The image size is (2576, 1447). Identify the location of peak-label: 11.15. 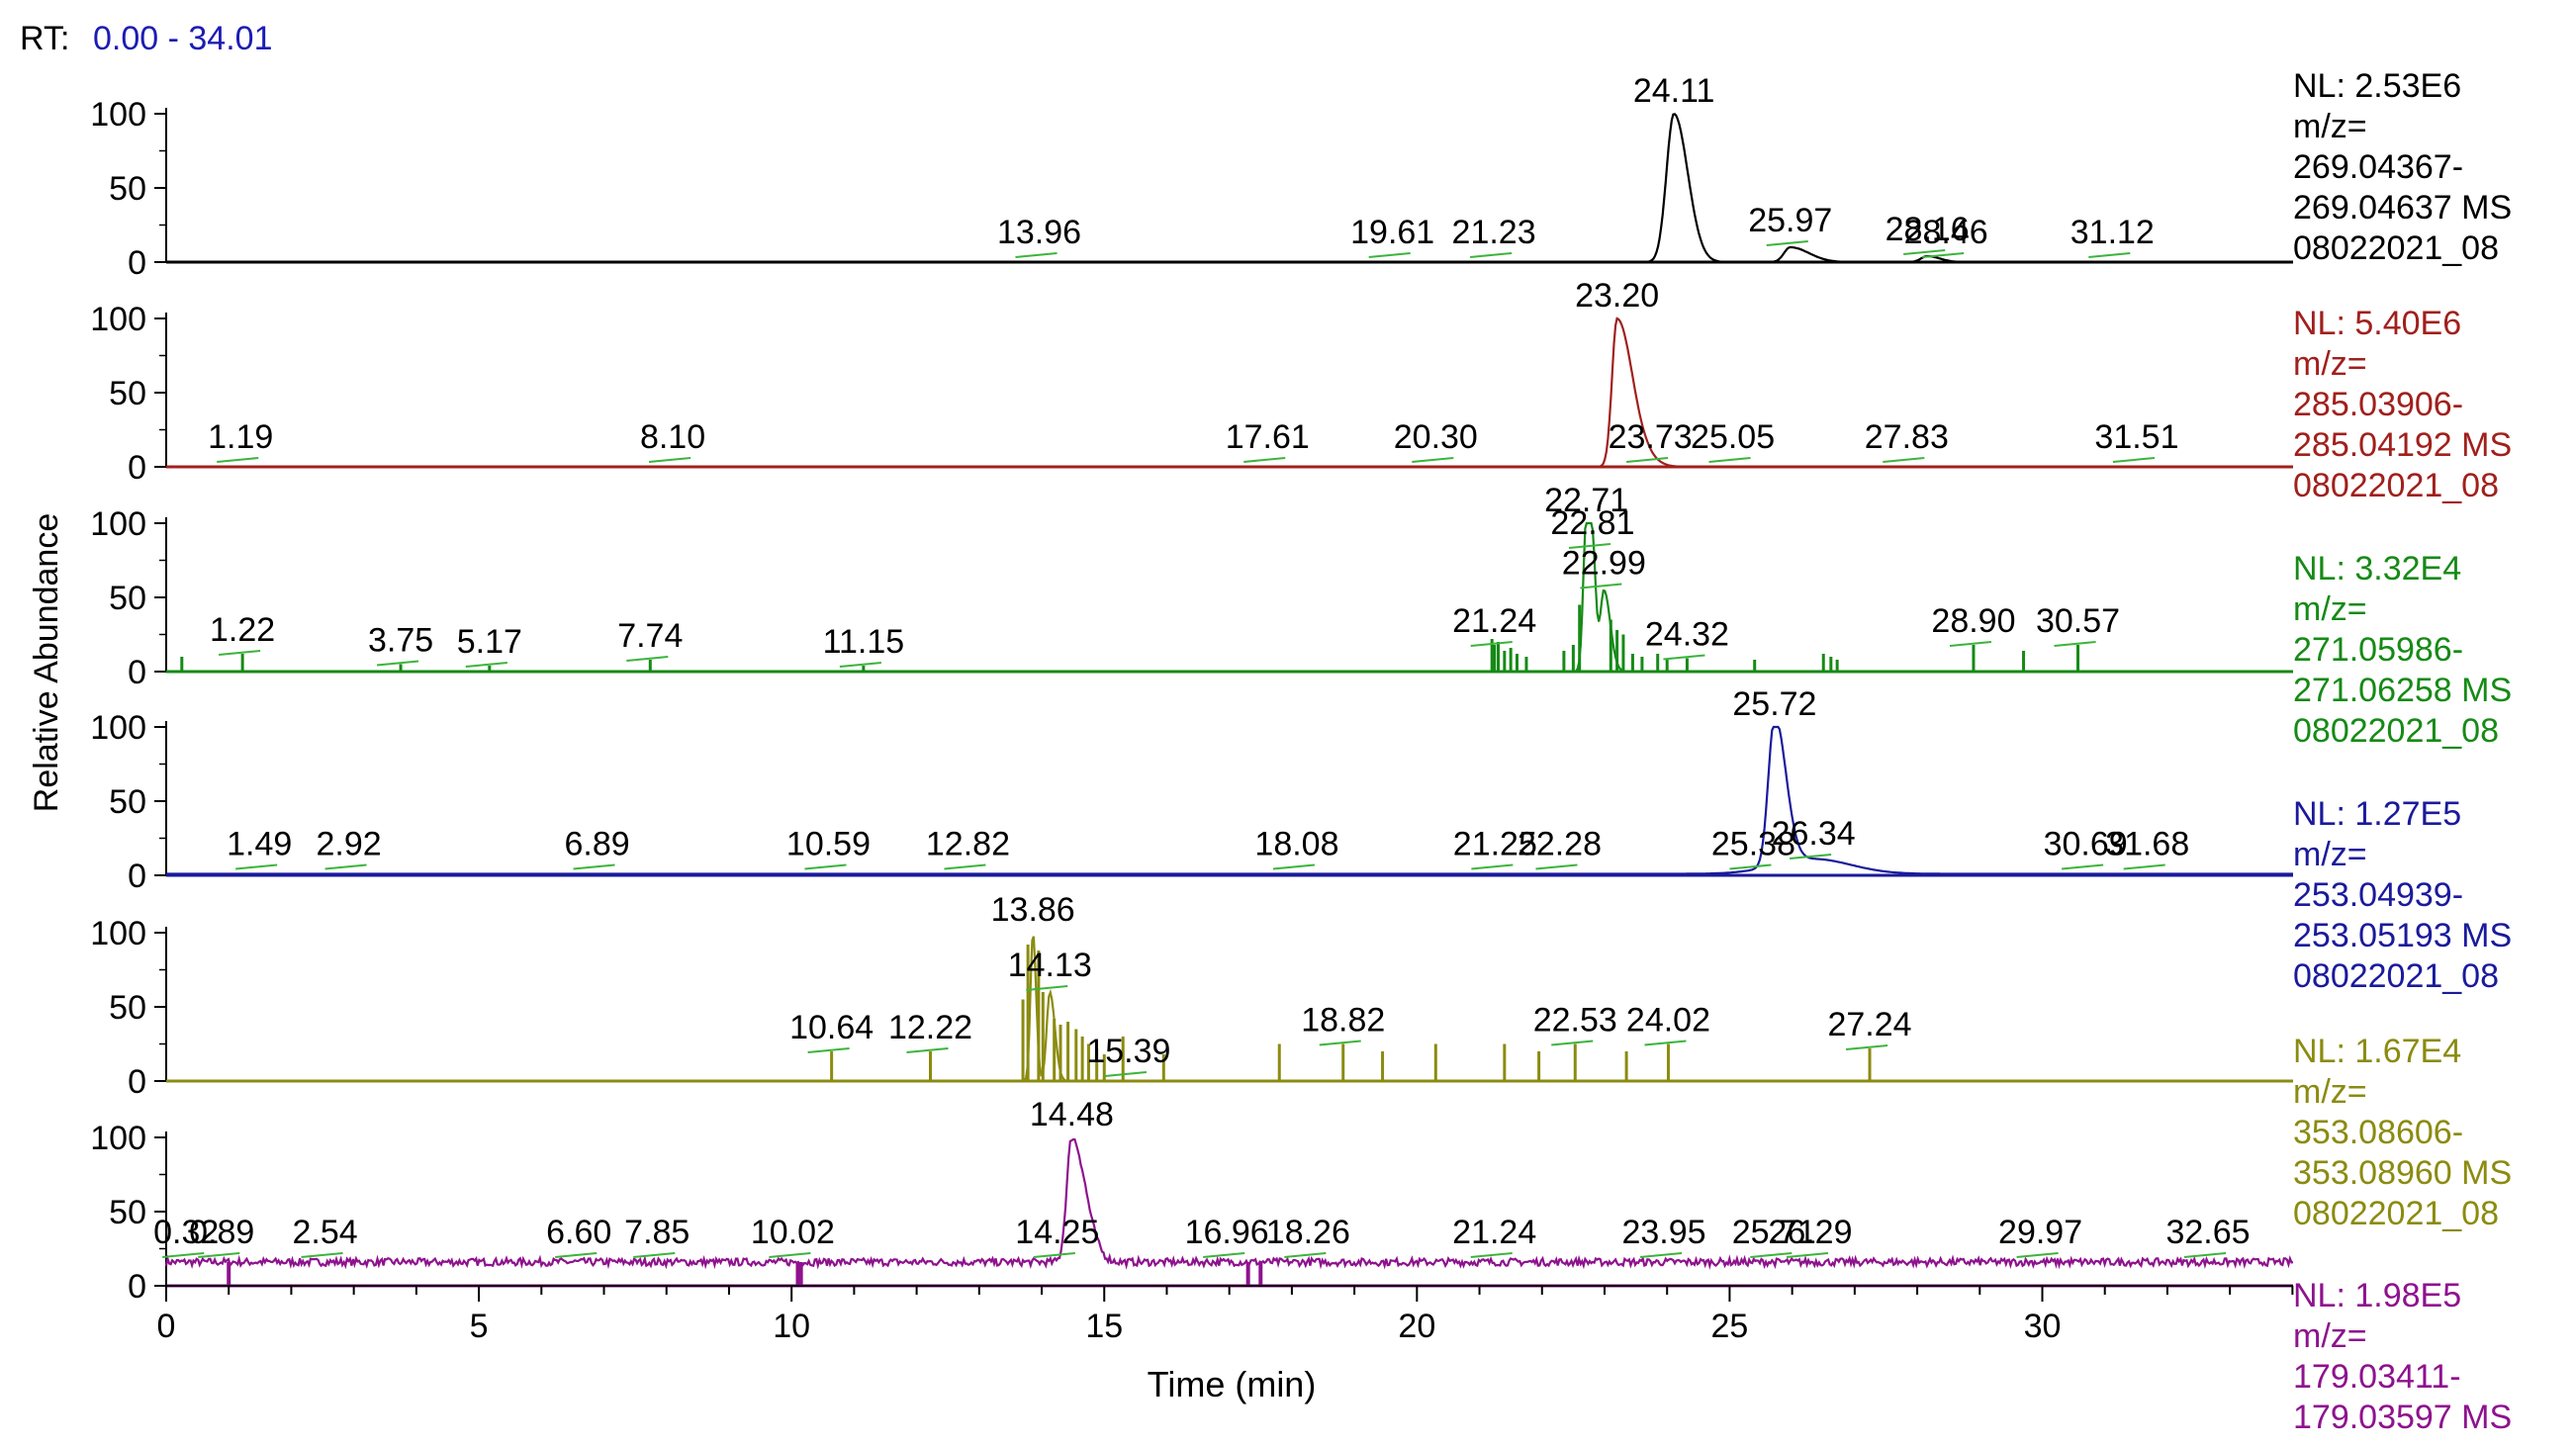
(864, 642).